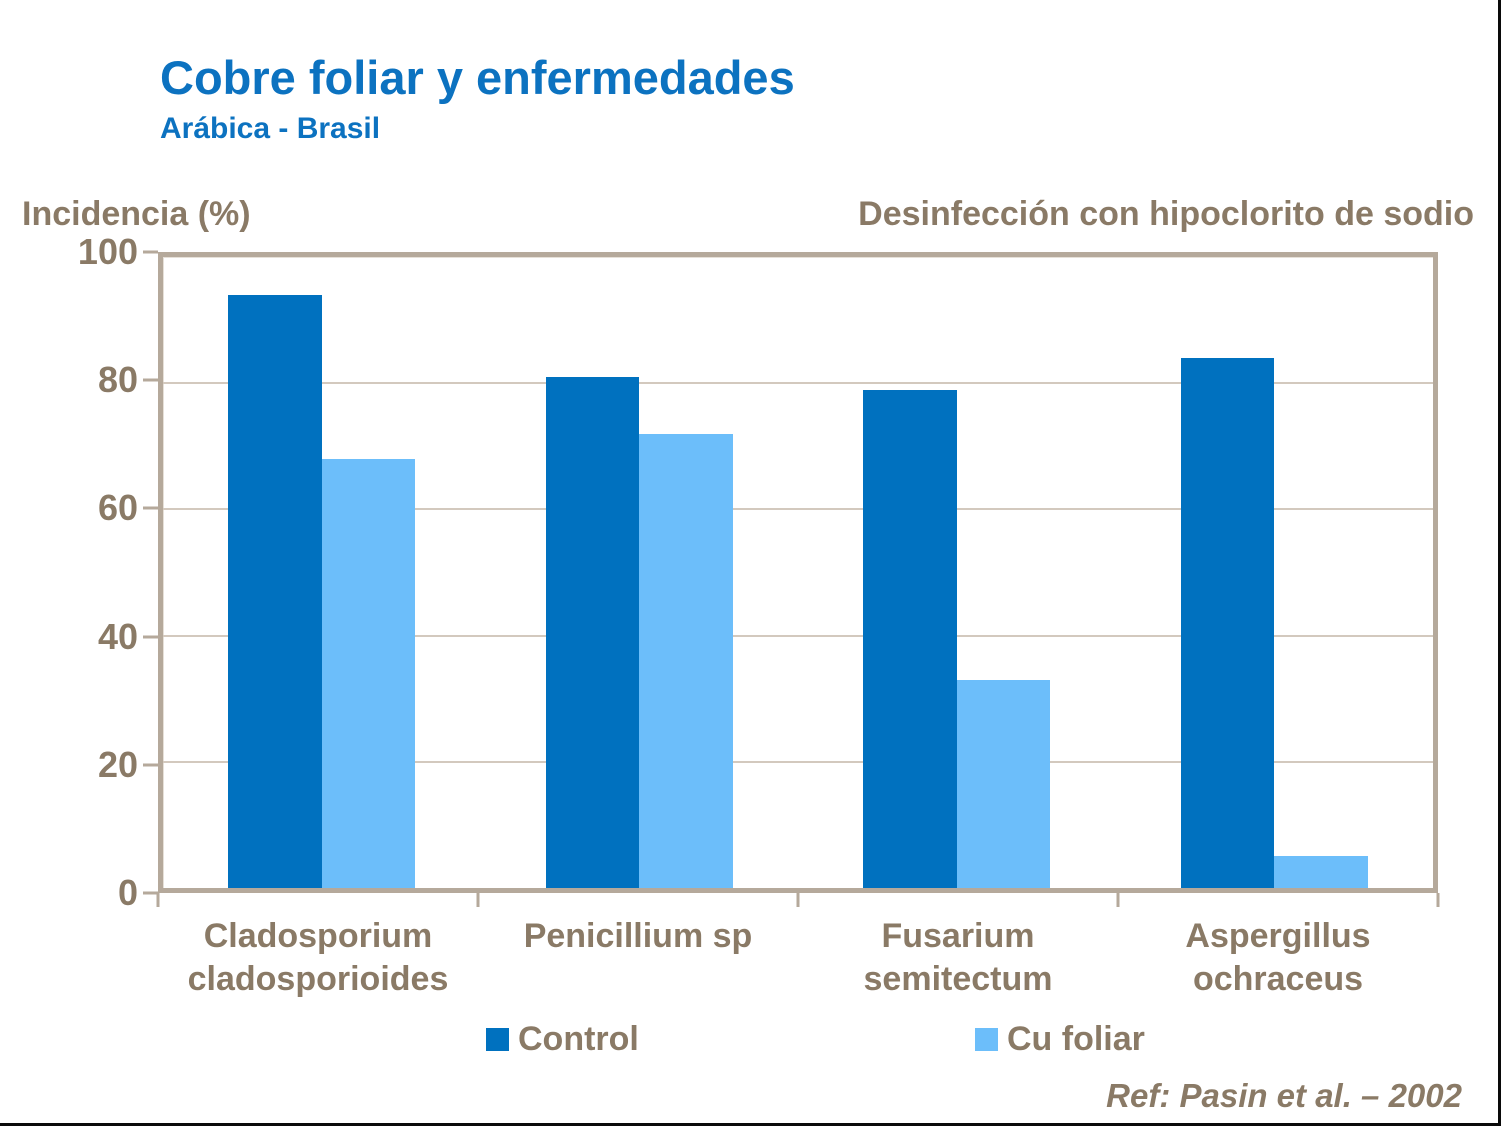 This screenshot has height=1126, width=1501. Describe the element at coordinates (477, 77) in the screenshot. I see `chart-title: Cobre foliar y enfermedades` at that location.